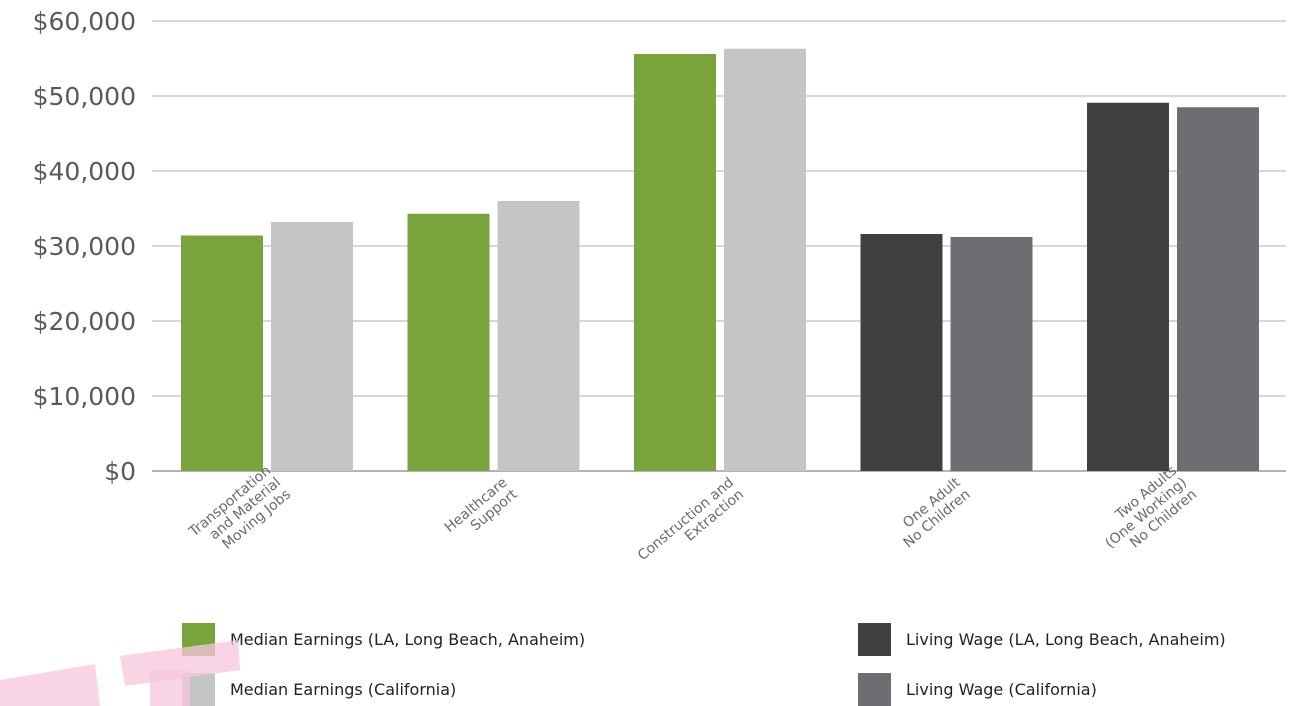 This screenshot has height=706, width=1291. What do you see at coordinates (84, 96) in the screenshot?
I see `y-tick-label: $50,000` at bounding box center [84, 96].